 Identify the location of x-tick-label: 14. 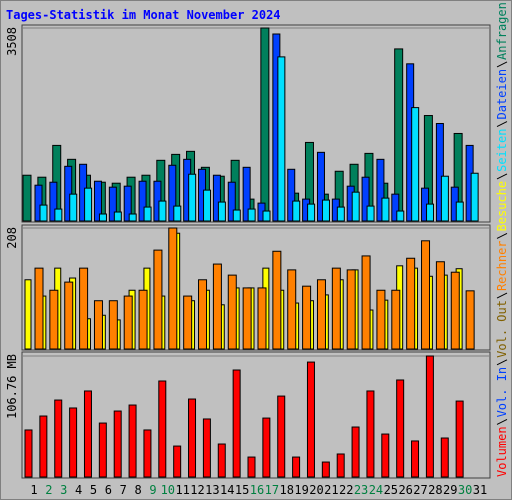
(227, 490).